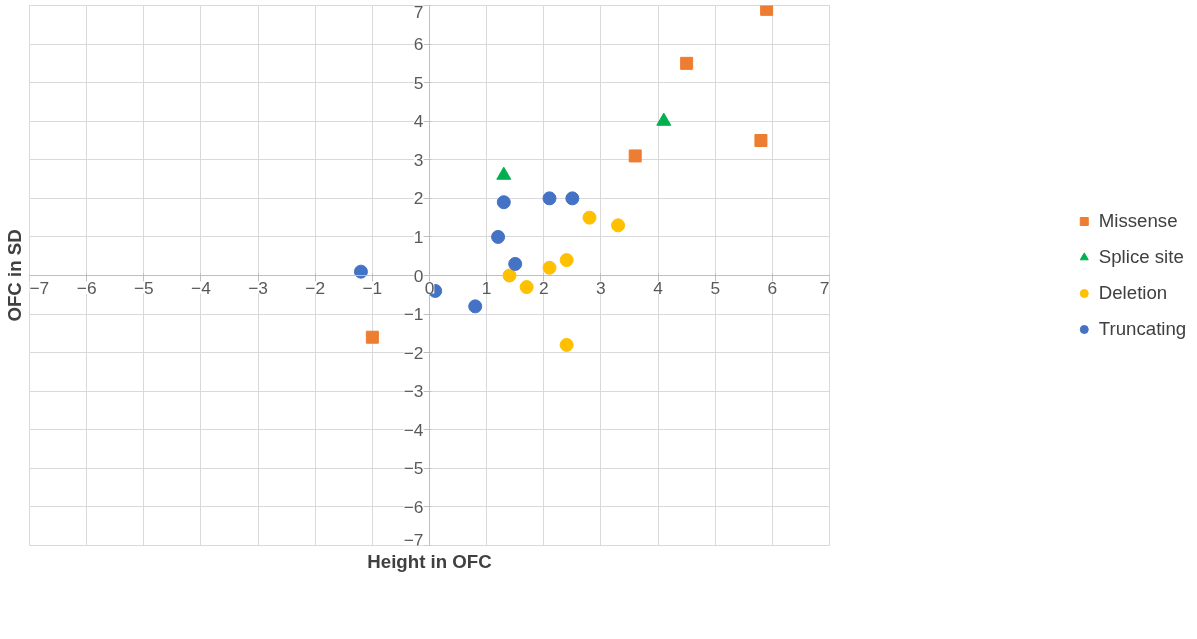  What do you see at coordinates (715, 287) in the screenshot?
I see `x-tick-label: 5` at bounding box center [715, 287].